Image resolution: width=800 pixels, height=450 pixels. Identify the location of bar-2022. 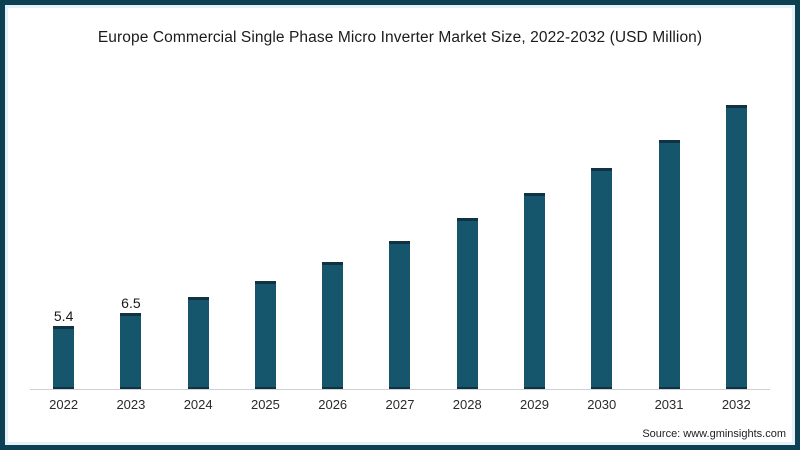
(64, 357).